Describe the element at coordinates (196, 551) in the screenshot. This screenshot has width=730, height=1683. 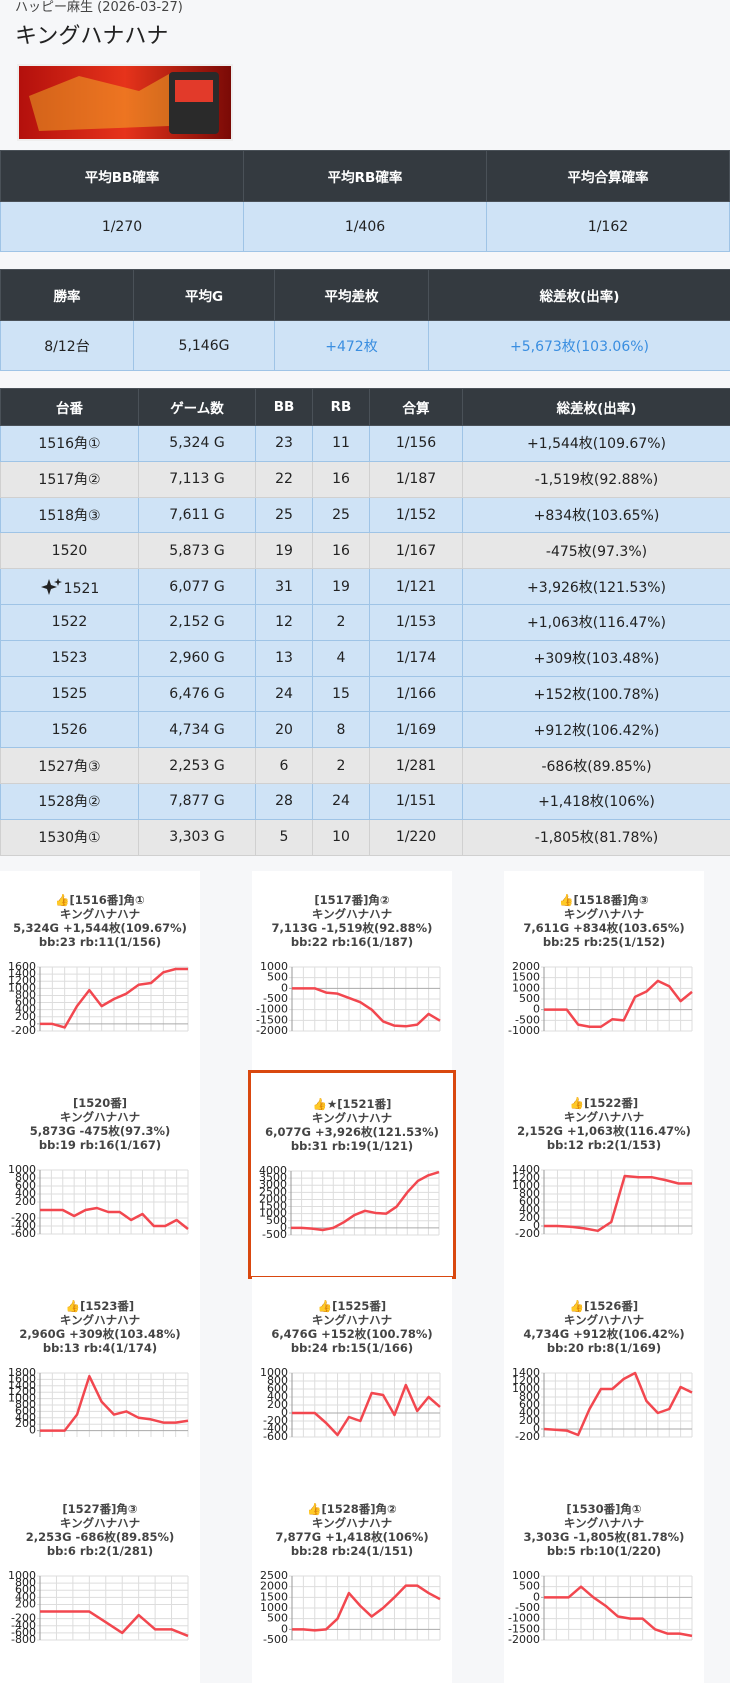
I see `cell-text: 5,873 G` at that location.